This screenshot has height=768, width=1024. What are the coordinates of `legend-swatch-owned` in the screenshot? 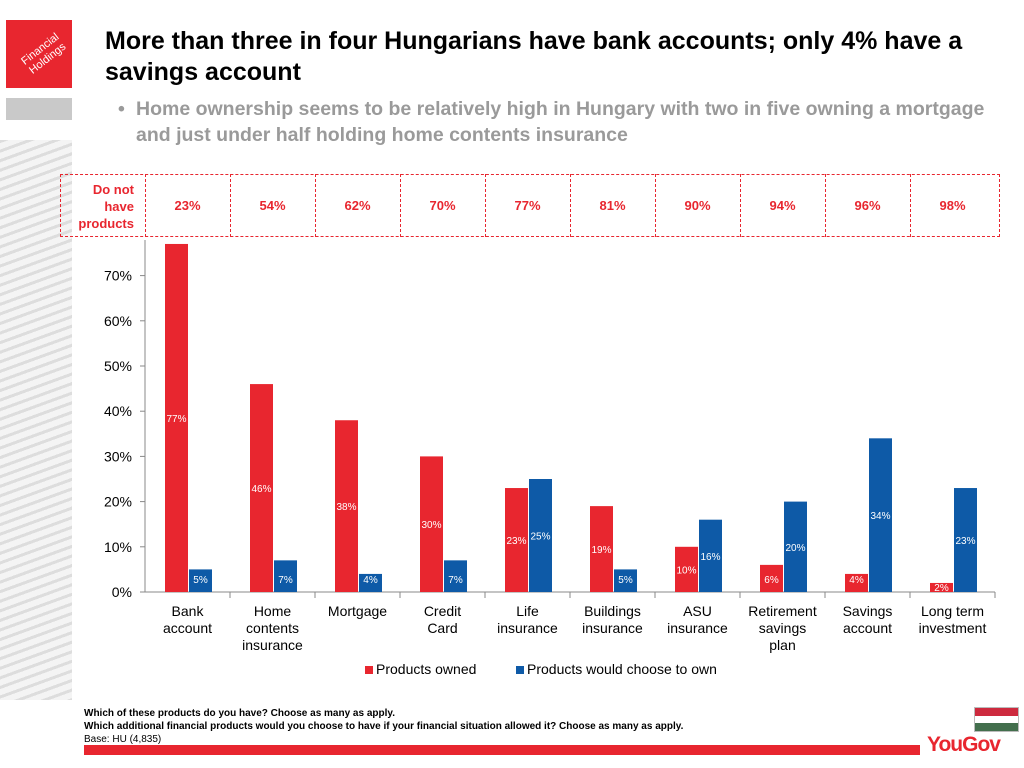 It's located at (369, 670).